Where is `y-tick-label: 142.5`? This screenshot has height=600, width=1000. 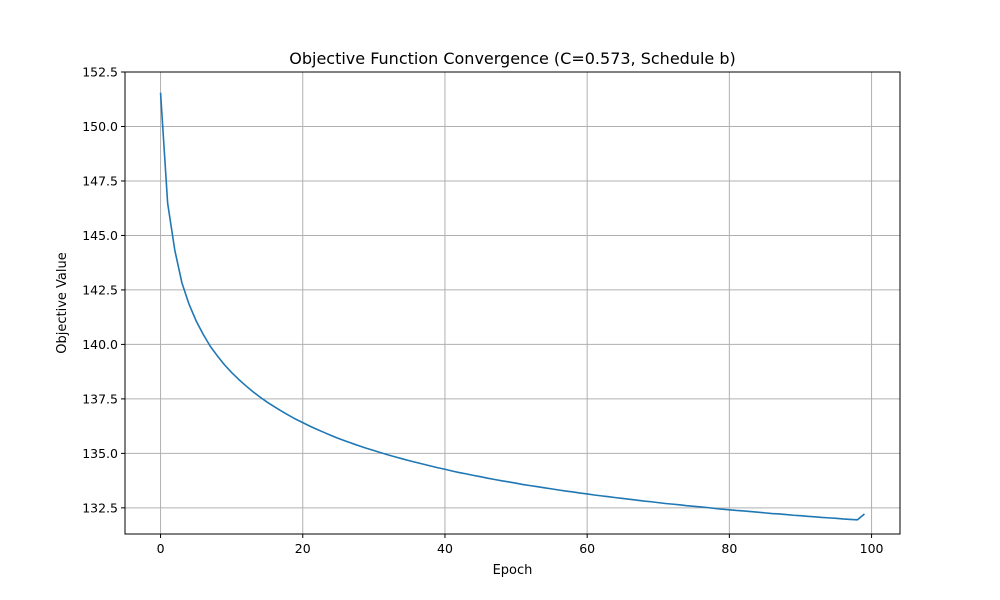
y-tick-label: 142.5 is located at coordinates (100, 289).